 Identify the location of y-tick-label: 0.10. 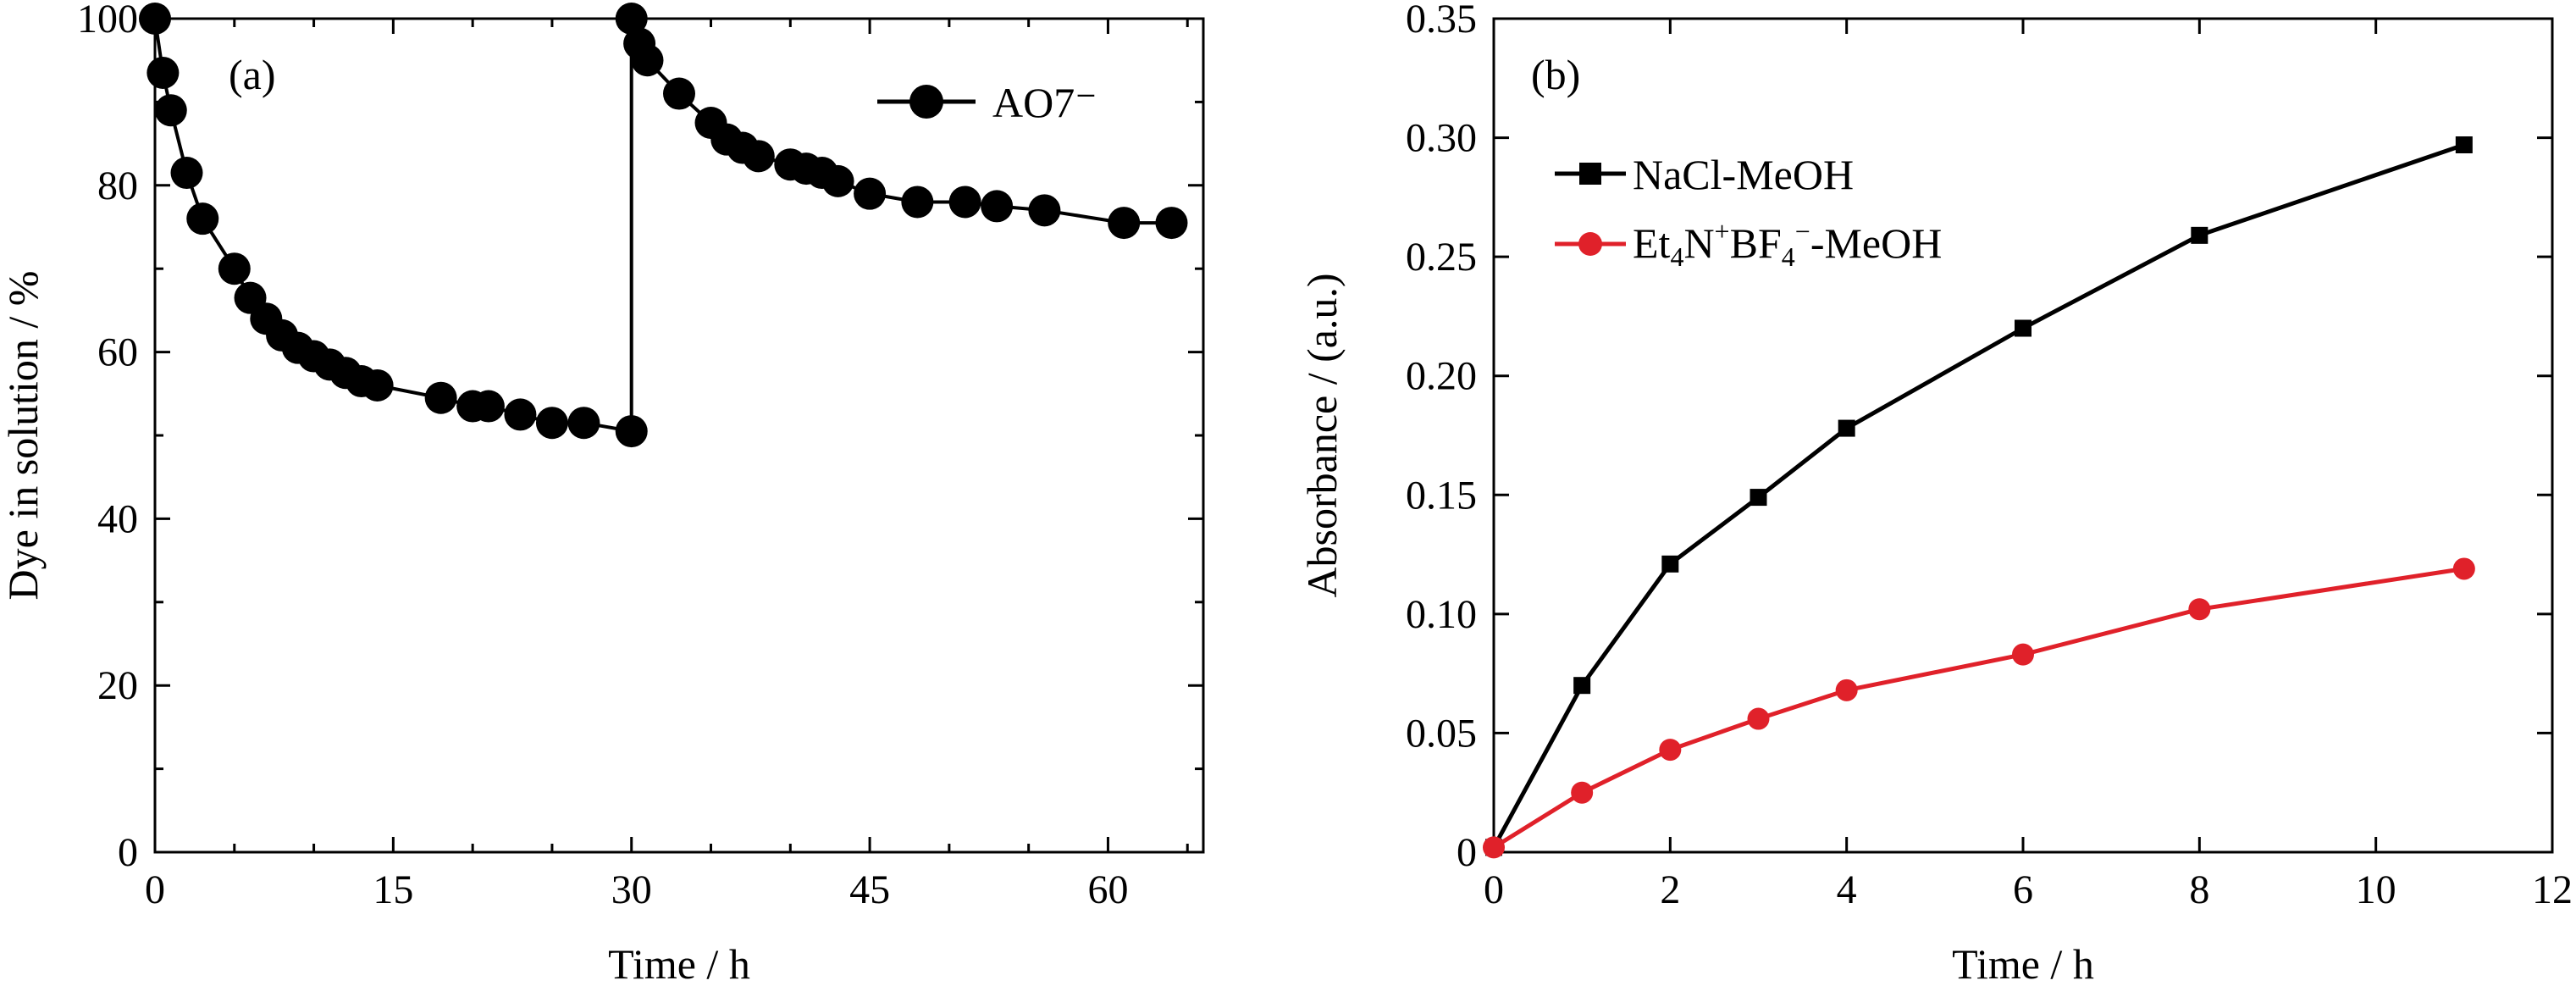
(1441, 614).